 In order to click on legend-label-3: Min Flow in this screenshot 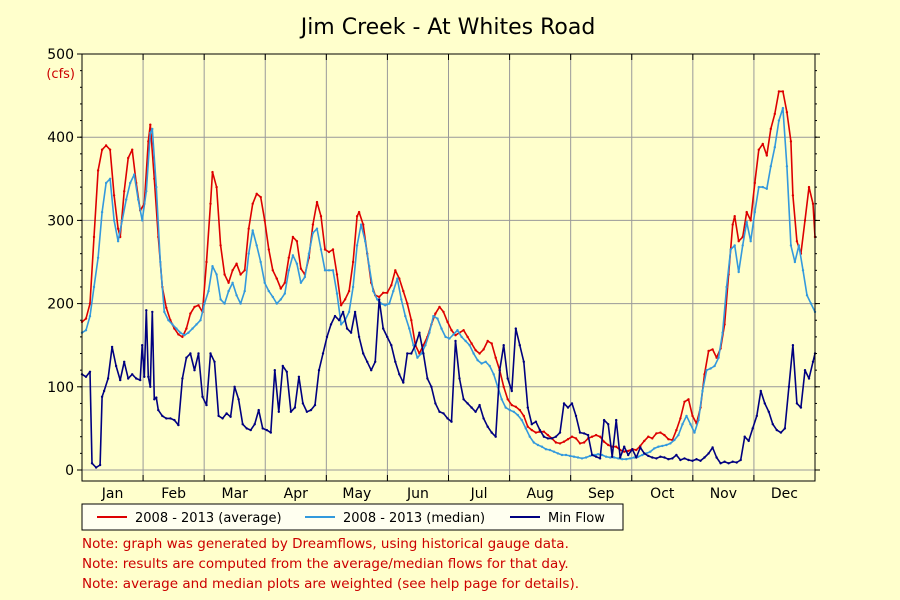, I will do `click(576, 518)`.